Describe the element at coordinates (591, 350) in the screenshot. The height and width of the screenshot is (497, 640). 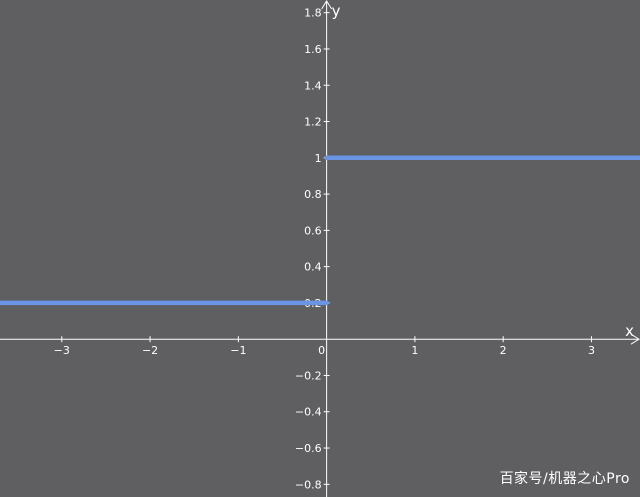
I see `x-tick-label: 3` at that location.